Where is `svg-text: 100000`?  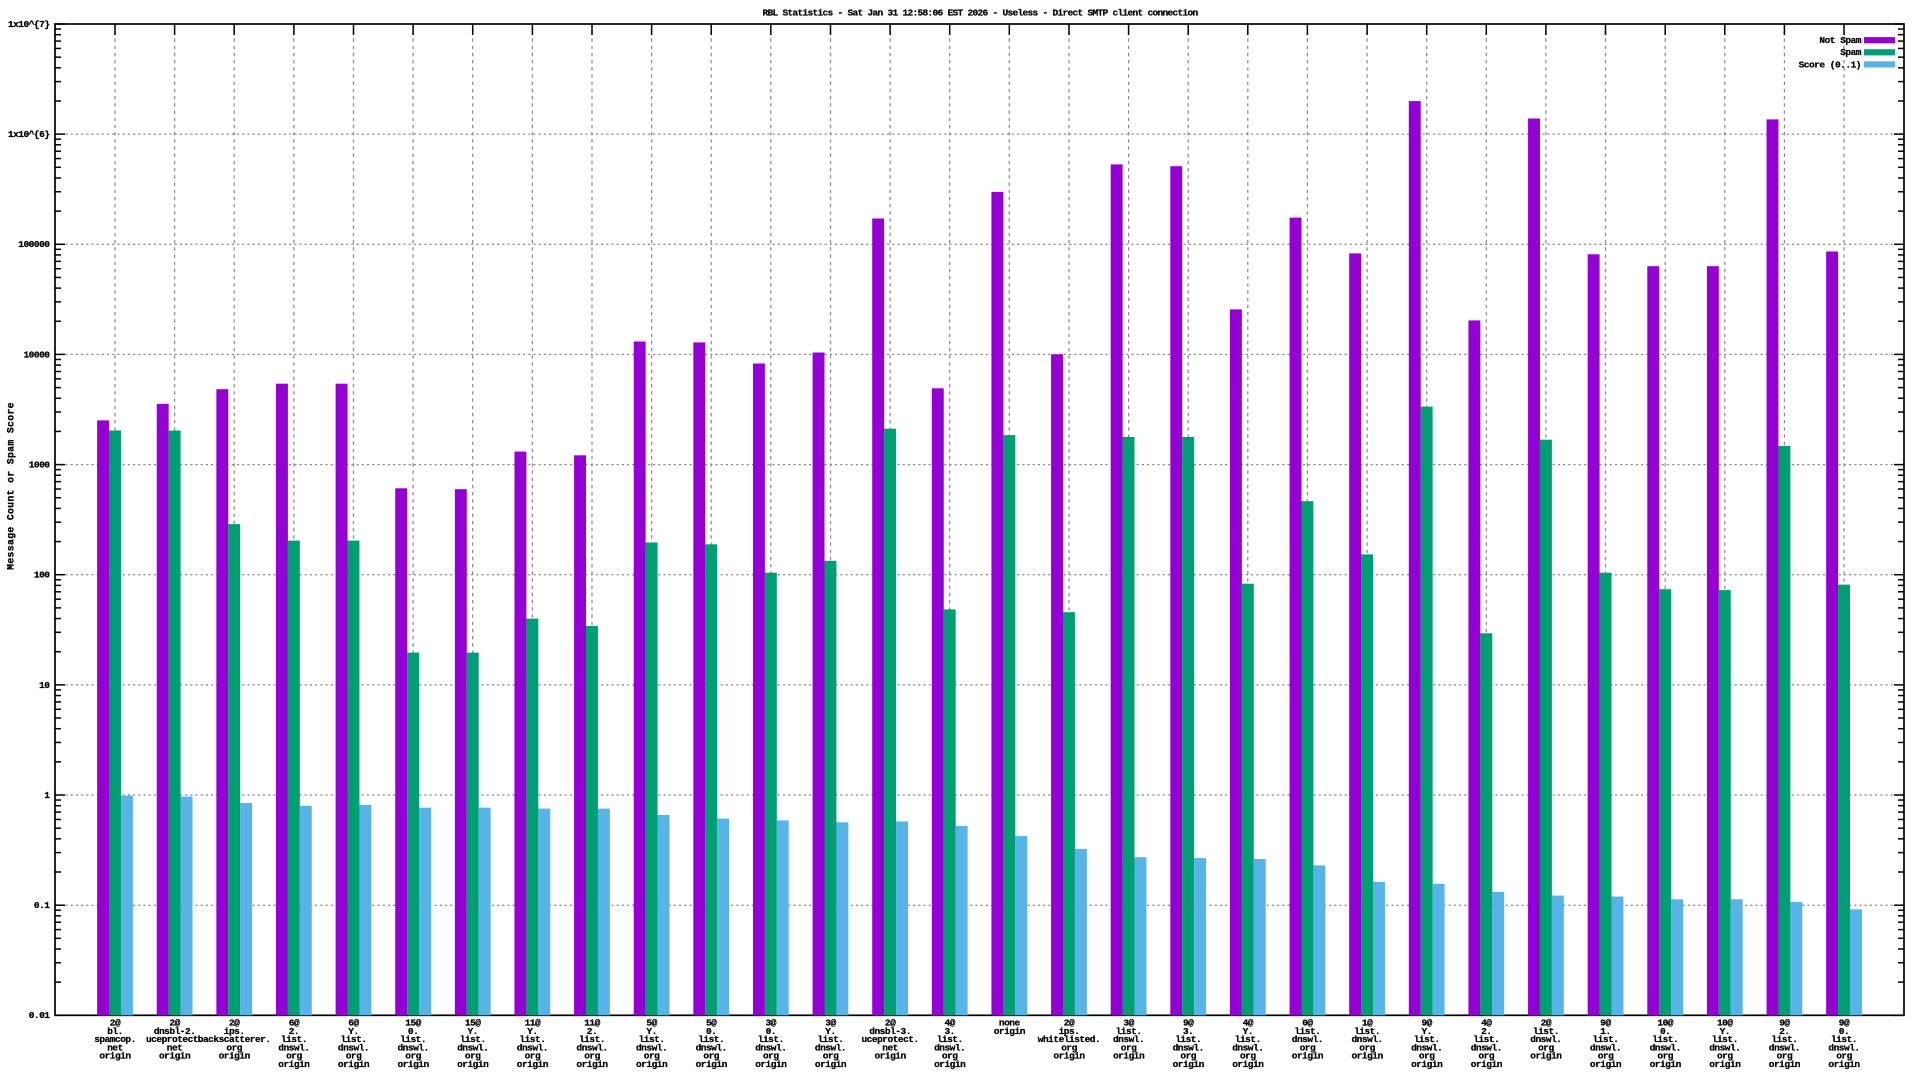 svg-text: 100000 is located at coordinates (34, 244).